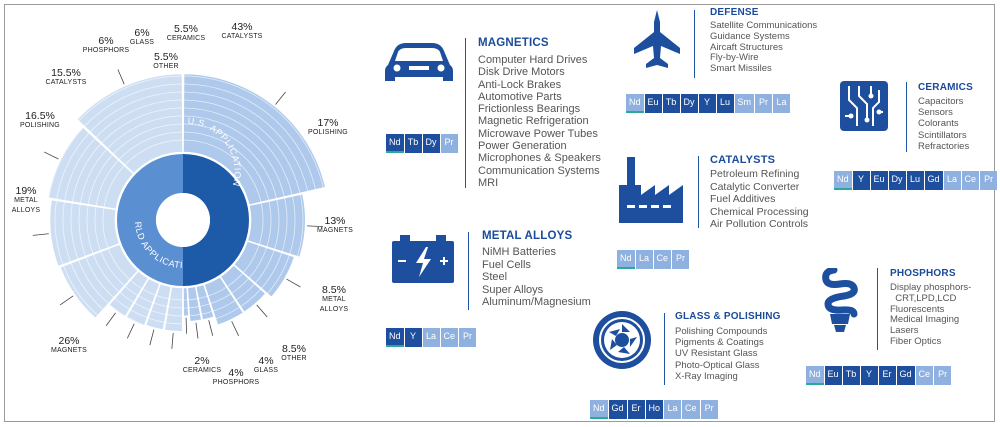 This screenshot has width=1000, height=427. What do you see at coordinates (334, 224) in the screenshot?
I see `label-us-magnets: 13% MAGNETS` at bounding box center [334, 224].